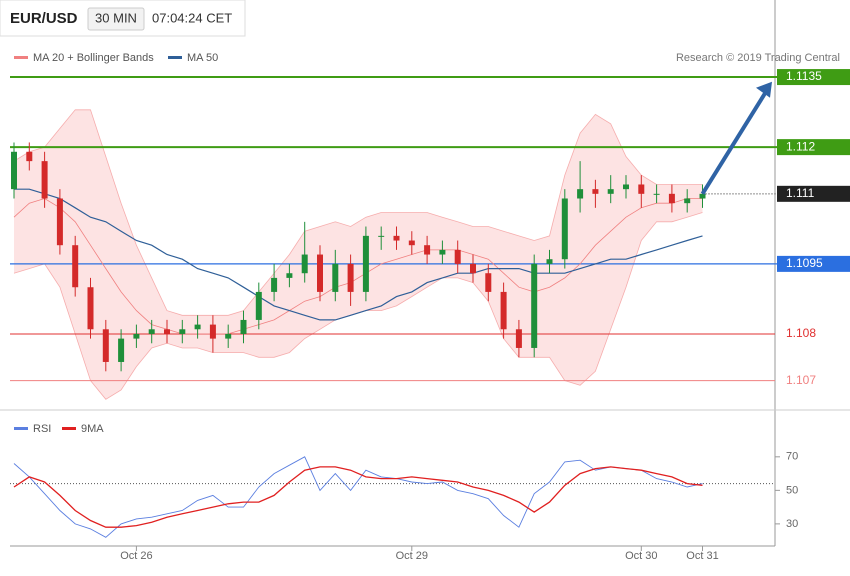  Describe the element at coordinates (92, 429) in the screenshot. I see `legend-label: 9MA` at that location.